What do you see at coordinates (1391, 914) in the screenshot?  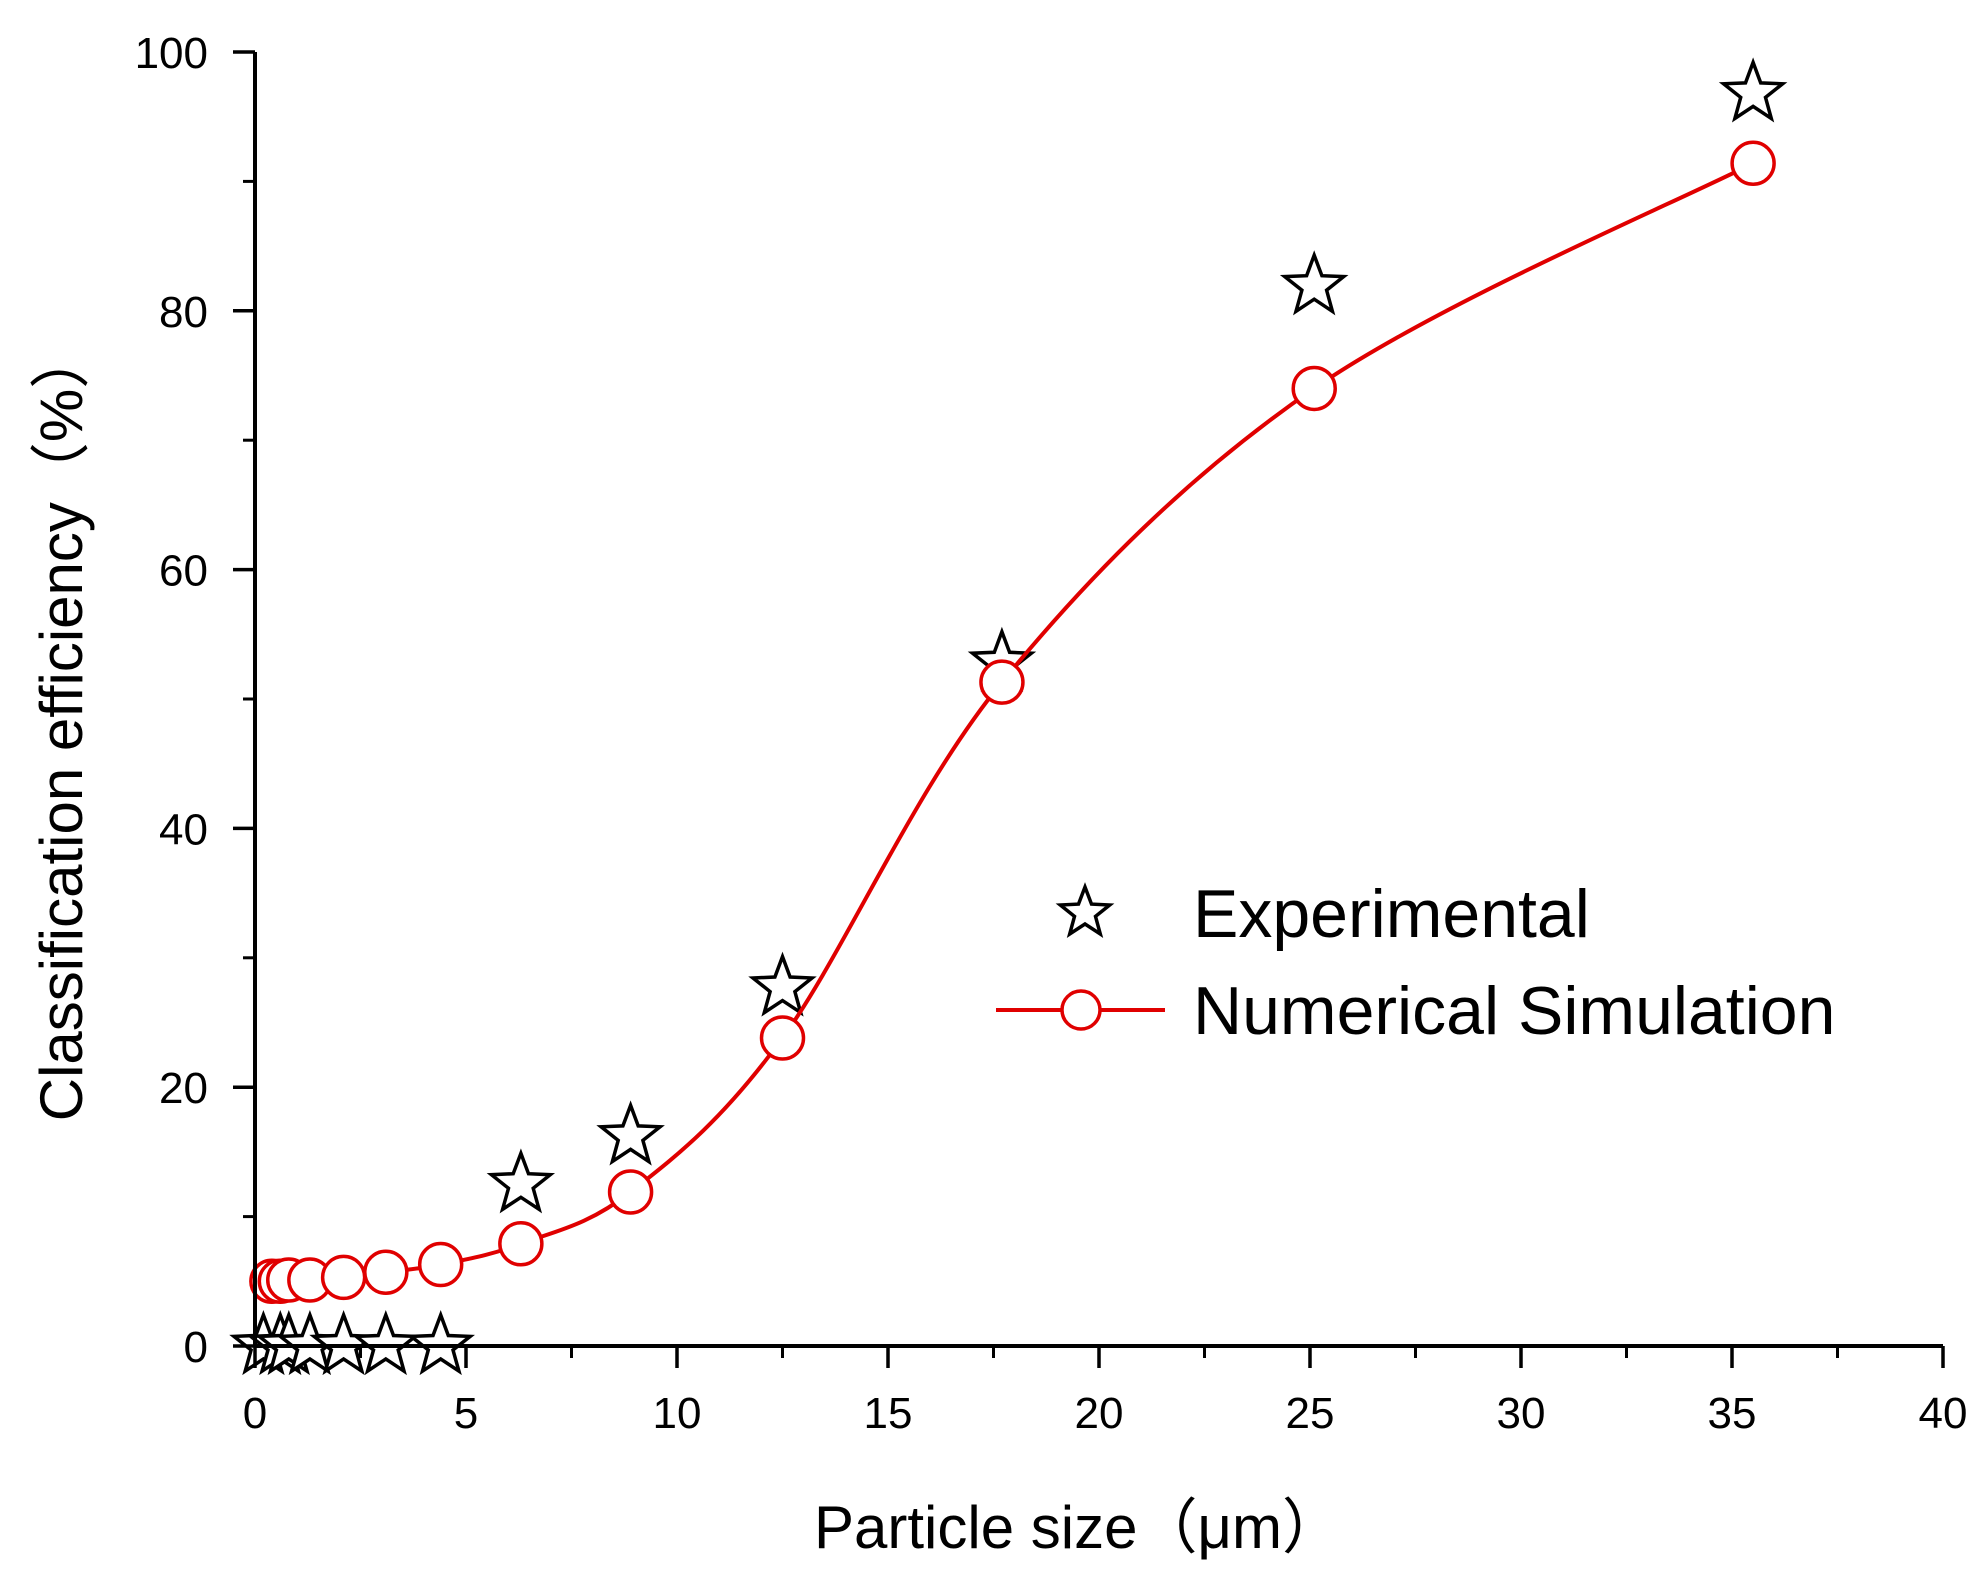 I see `legend-label-experimental: Experimental` at bounding box center [1391, 914].